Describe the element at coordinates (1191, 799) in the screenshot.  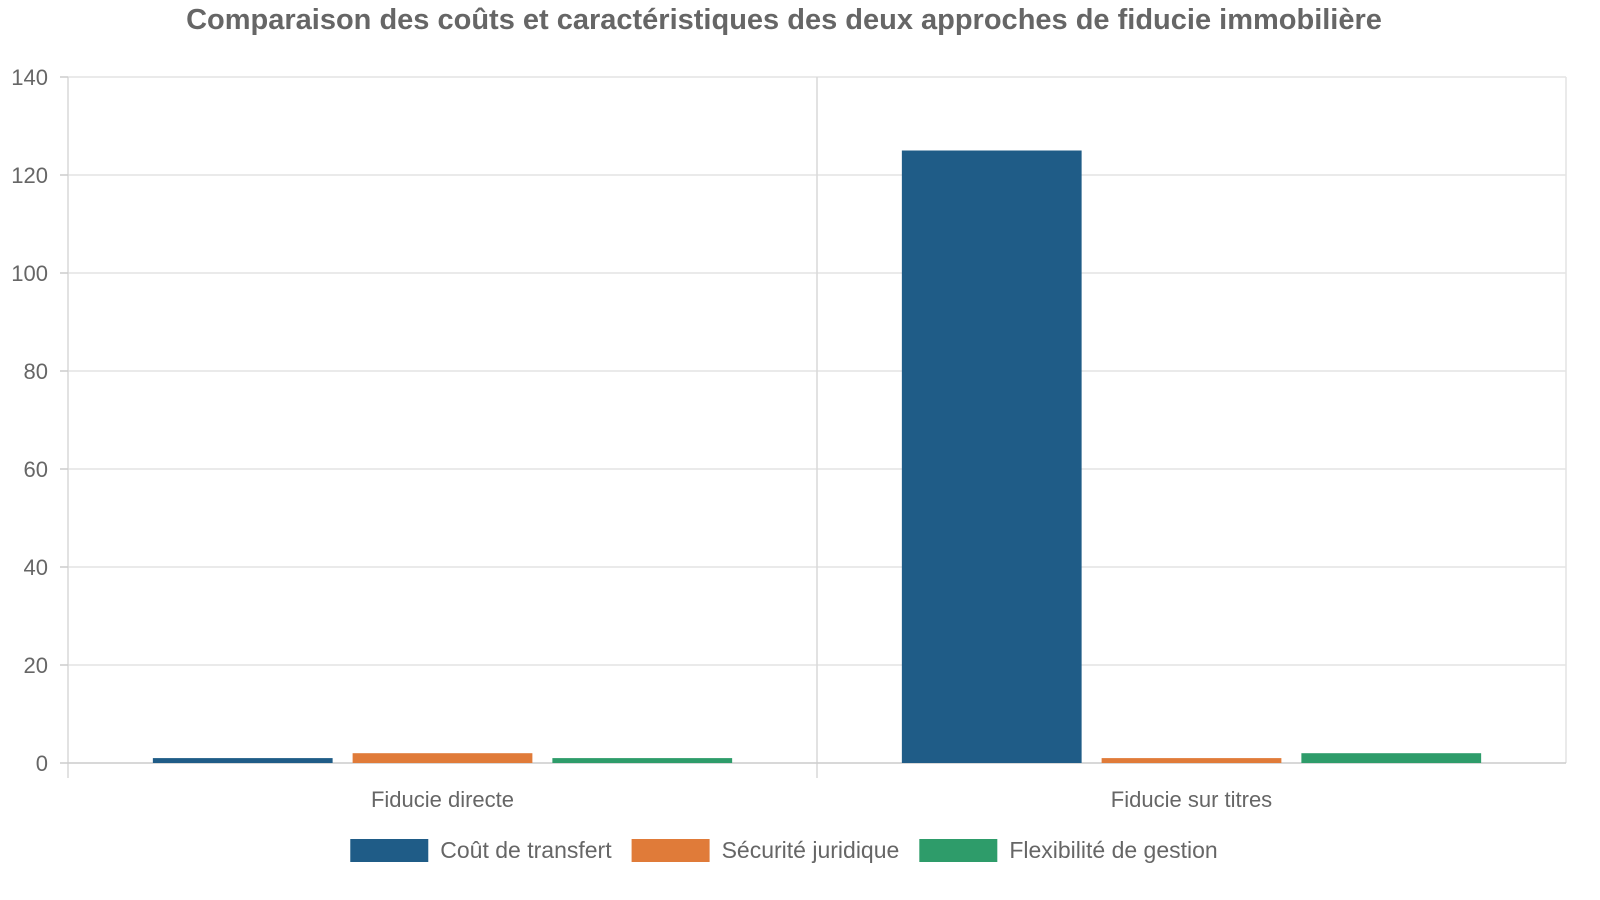
I see `x-category-label: Fiducie sur titres` at that location.